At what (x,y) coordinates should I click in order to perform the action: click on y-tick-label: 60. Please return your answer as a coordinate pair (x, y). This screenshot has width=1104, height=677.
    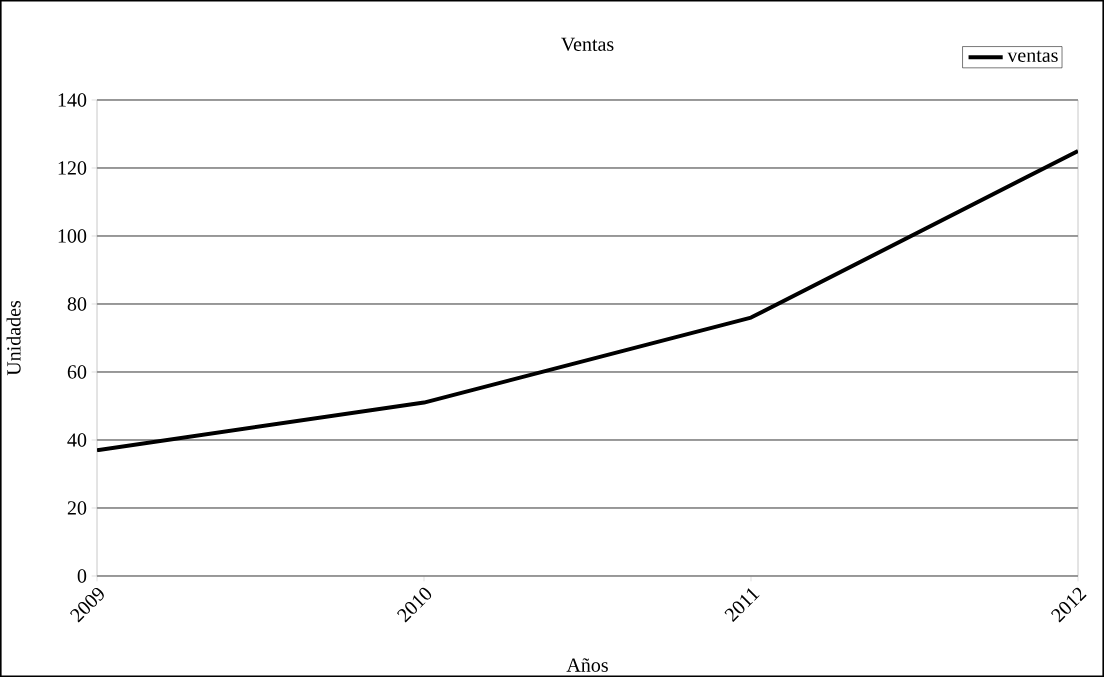
    Looking at the image, I should click on (77, 372).